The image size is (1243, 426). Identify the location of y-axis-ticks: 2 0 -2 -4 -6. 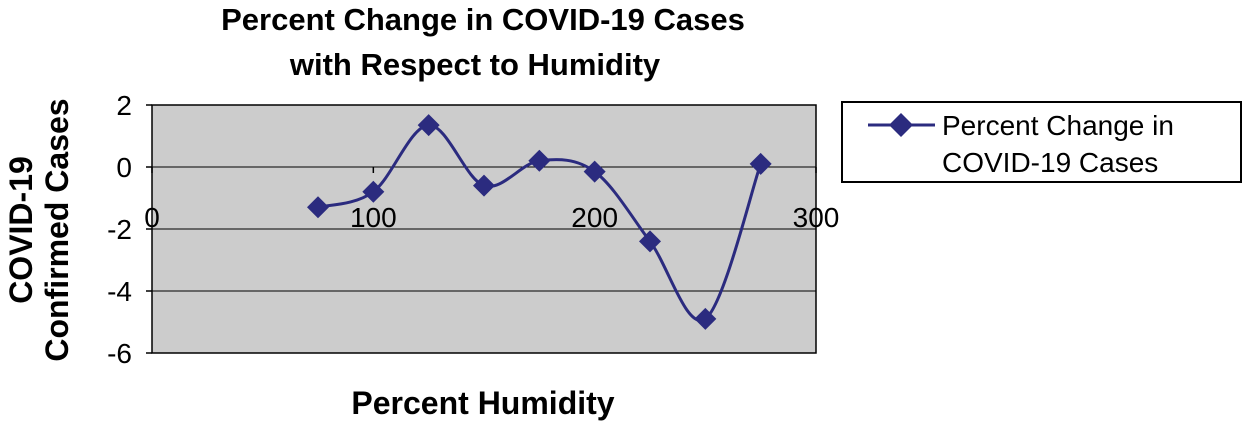
(129, 229).